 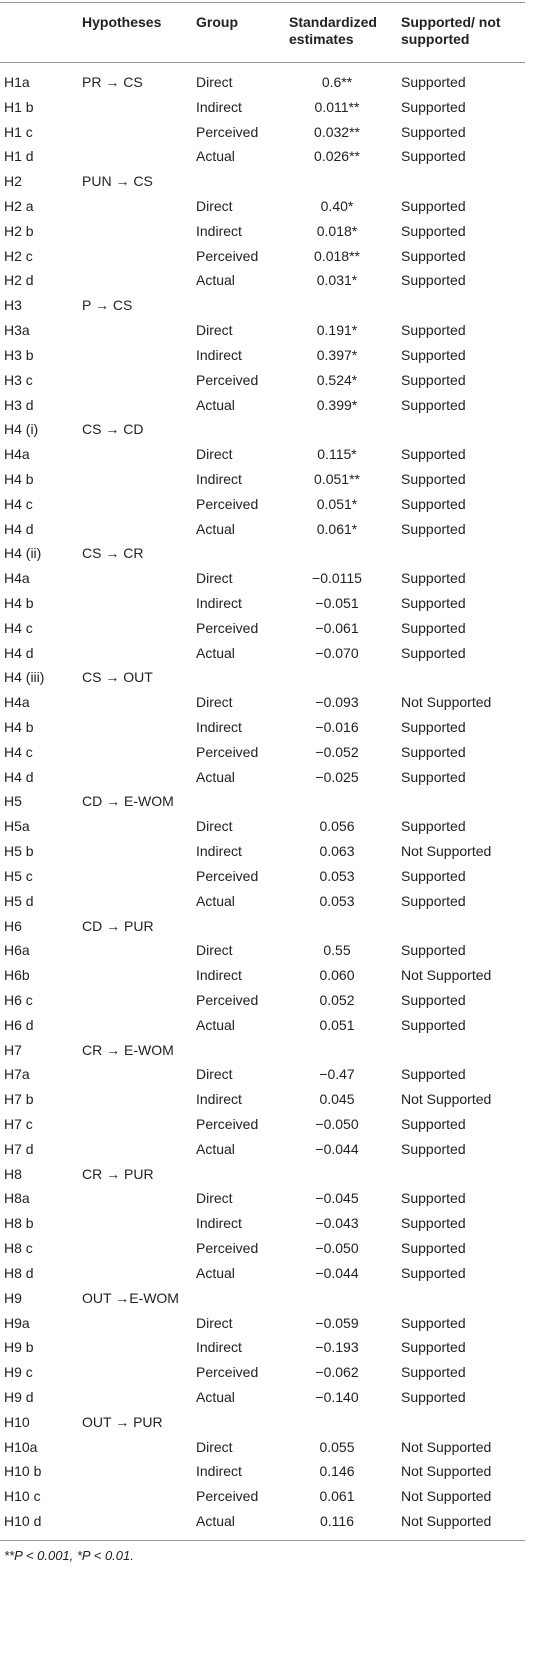 What do you see at coordinates (337, 851) in the screenshot?
I see `estimate: 0.063` at bounding box center [337, 851].